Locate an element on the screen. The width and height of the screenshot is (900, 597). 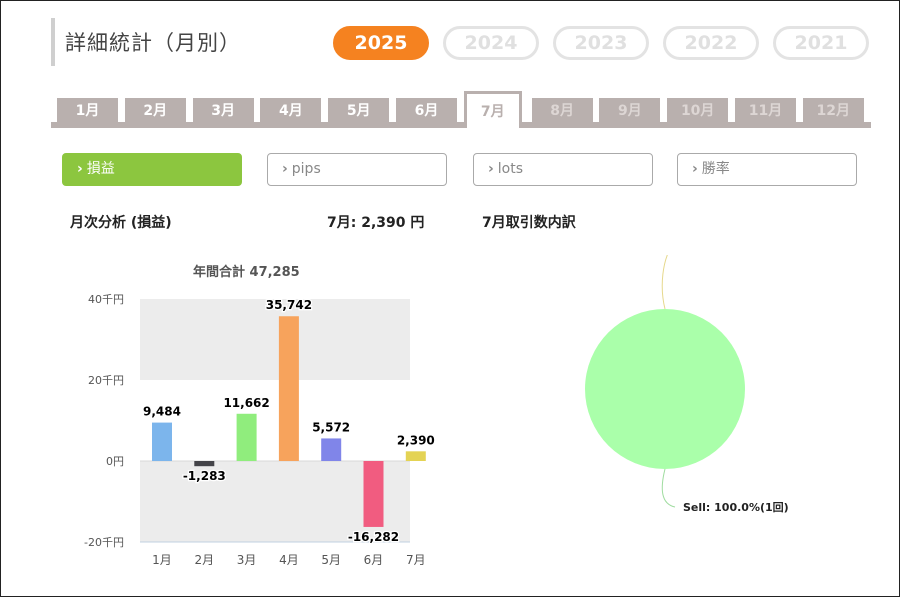
annual-total: 年間合計 47,285 is located at coordinates (246, 272).